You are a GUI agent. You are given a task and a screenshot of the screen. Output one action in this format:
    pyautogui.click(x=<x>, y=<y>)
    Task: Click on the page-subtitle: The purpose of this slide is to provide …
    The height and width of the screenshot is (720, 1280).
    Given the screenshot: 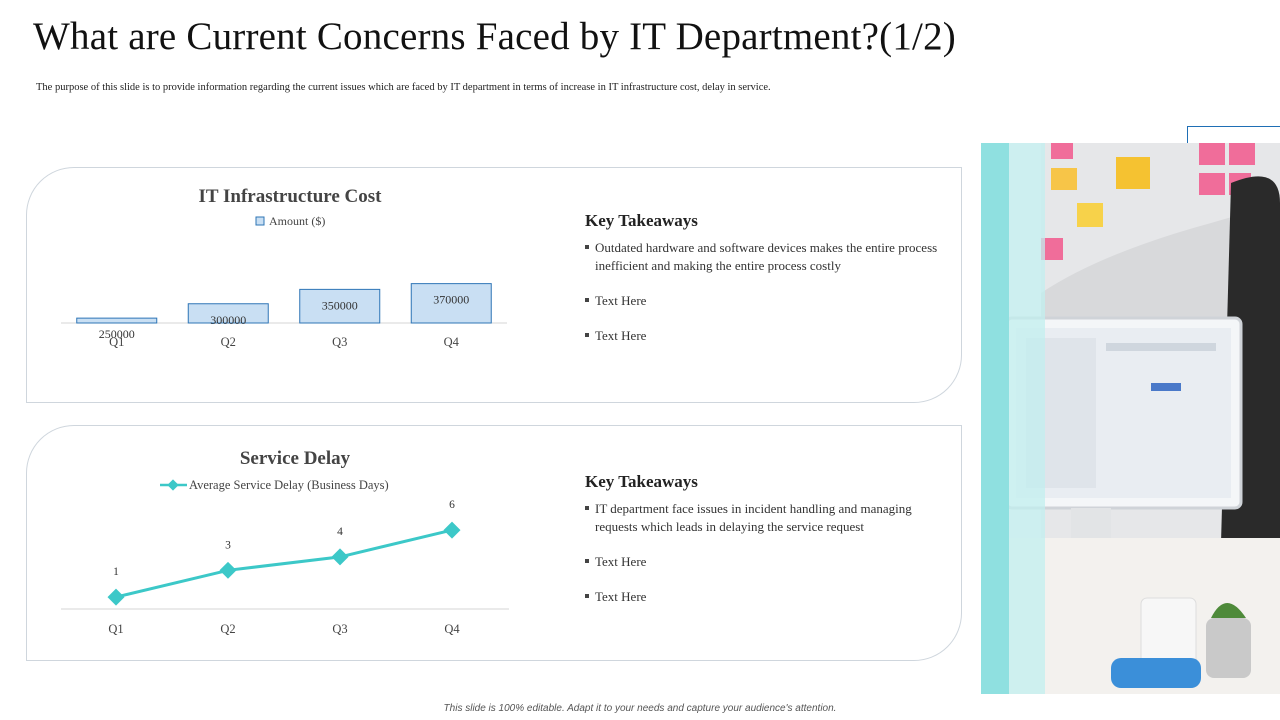 What is the action you would take?
    pyautogui.click(x=403, y=87)
    